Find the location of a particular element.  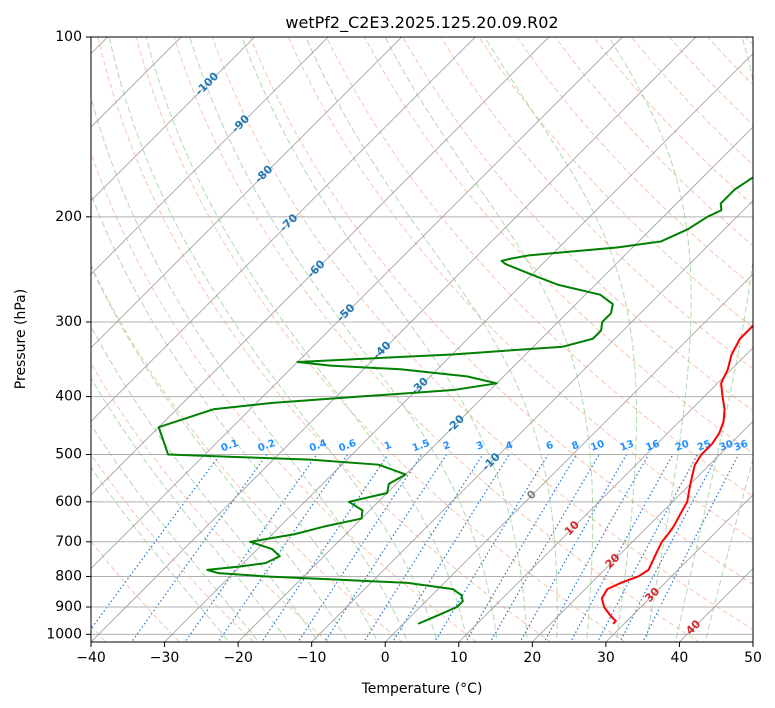

y-tick-label: 1000 is located at coordinates (64, 634).